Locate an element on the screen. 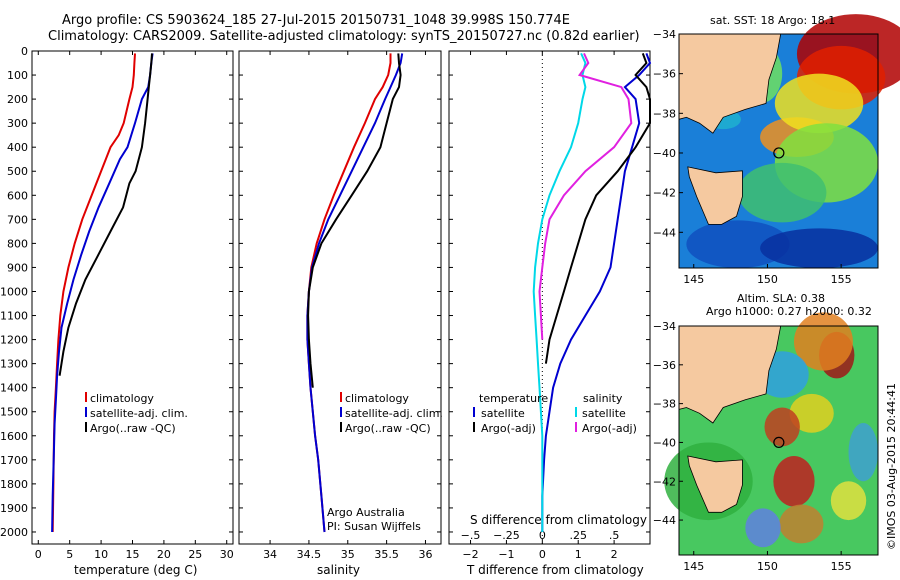 This screenshot has width=900, height=580. depth-tick-label: 1100 is located at coordinates (14, 316).